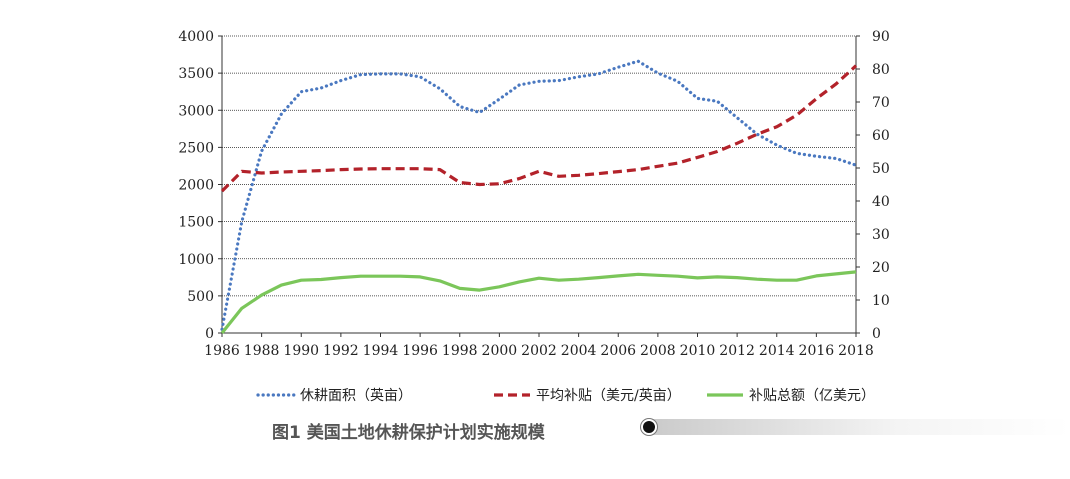 The image size is (1070, 479). Describe the element at coordinates (881, 136) in the screenshot. I see `y-right-tick-label: 60` at that location.